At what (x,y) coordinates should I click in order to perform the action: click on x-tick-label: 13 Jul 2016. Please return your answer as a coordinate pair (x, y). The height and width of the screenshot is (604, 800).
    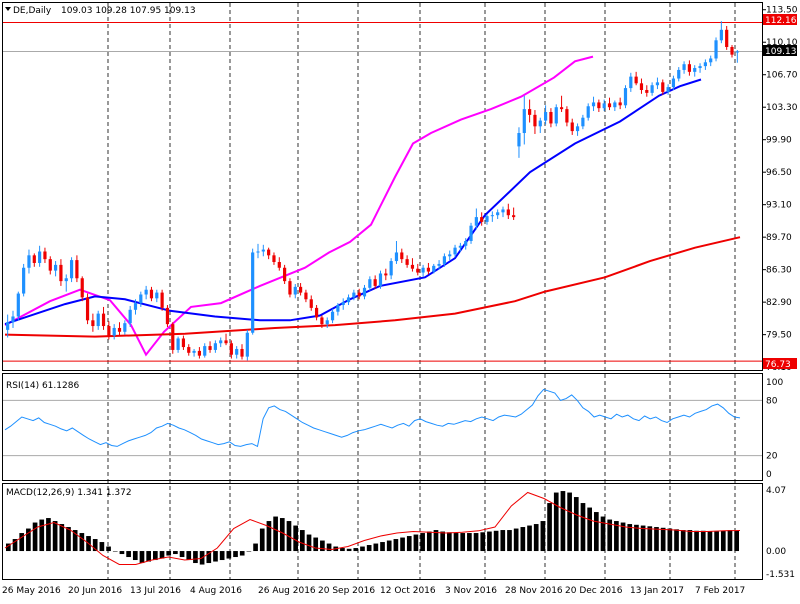
    Looking at the image, I should click on (155, 591).